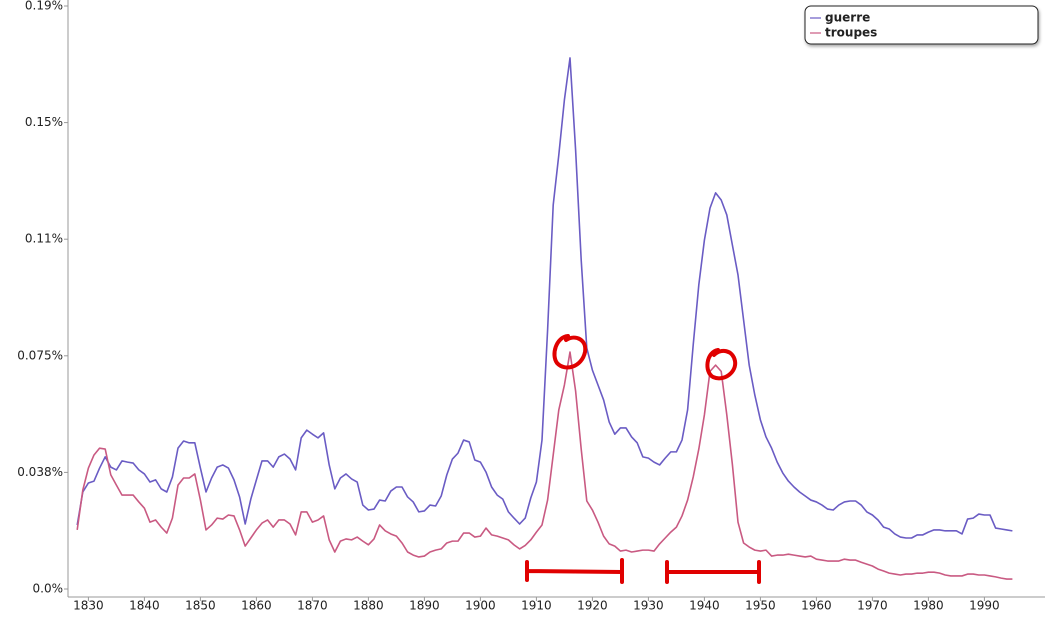 This screenshot has width=1045, height=624. What do you see at coordinates (921, 25) in the screenshot?
I see `legend-box` at bounding box center [921, 25].